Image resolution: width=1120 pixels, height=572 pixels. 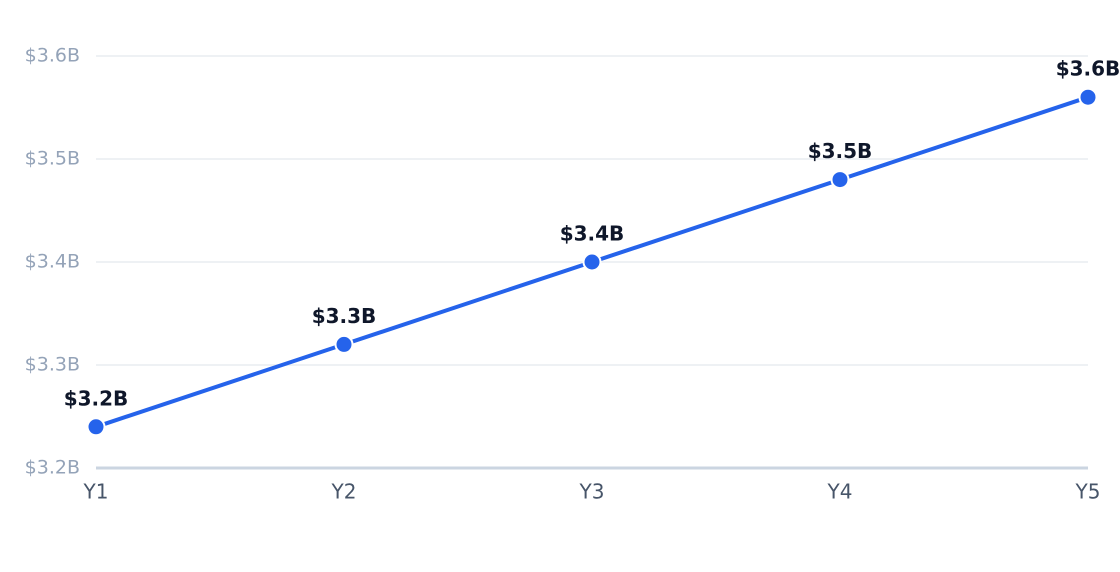 What do you see at coordinates (592, 234) in the screenshot?
I see `data-label: $3.4B` at bounding box center [592, 234].